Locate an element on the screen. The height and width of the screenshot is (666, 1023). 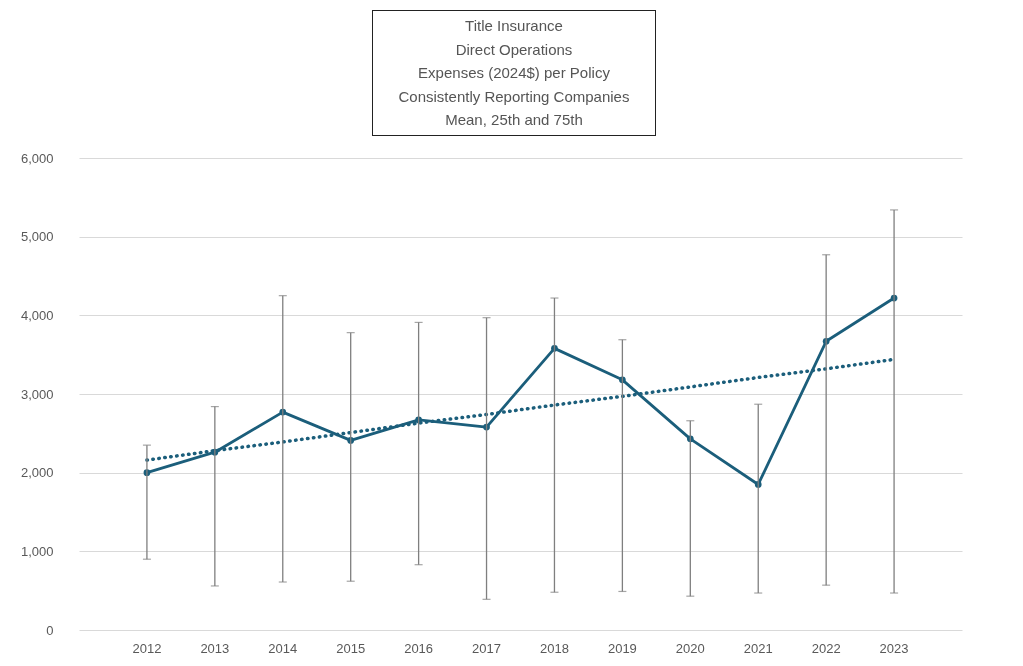
y-tick-label: 0 is located at coordinates (50, 630).